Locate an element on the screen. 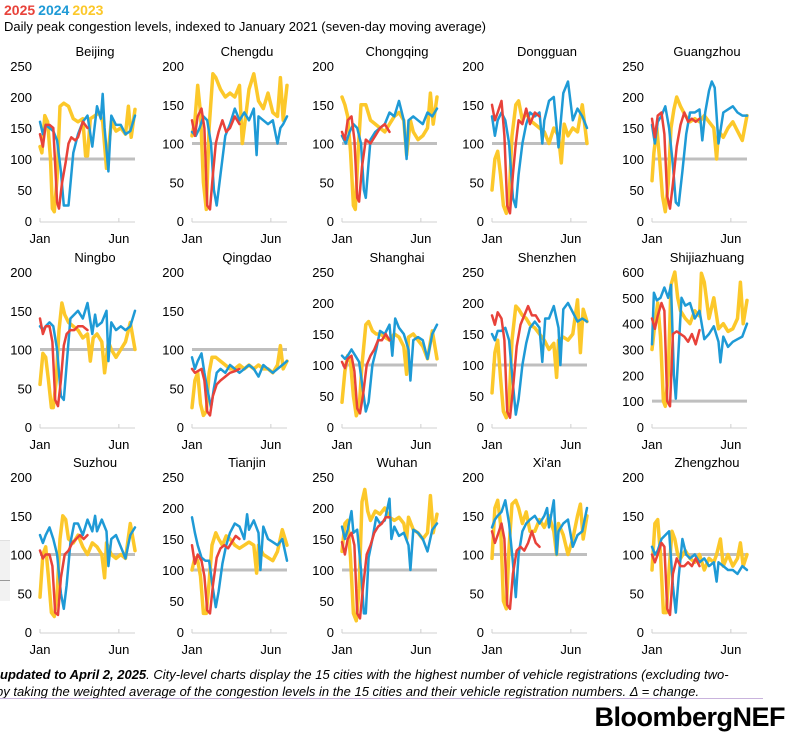  city-chart-chengdu: Chengdu 0 50 100 150 200 Jan Jun is located at coordinates (227, 146).